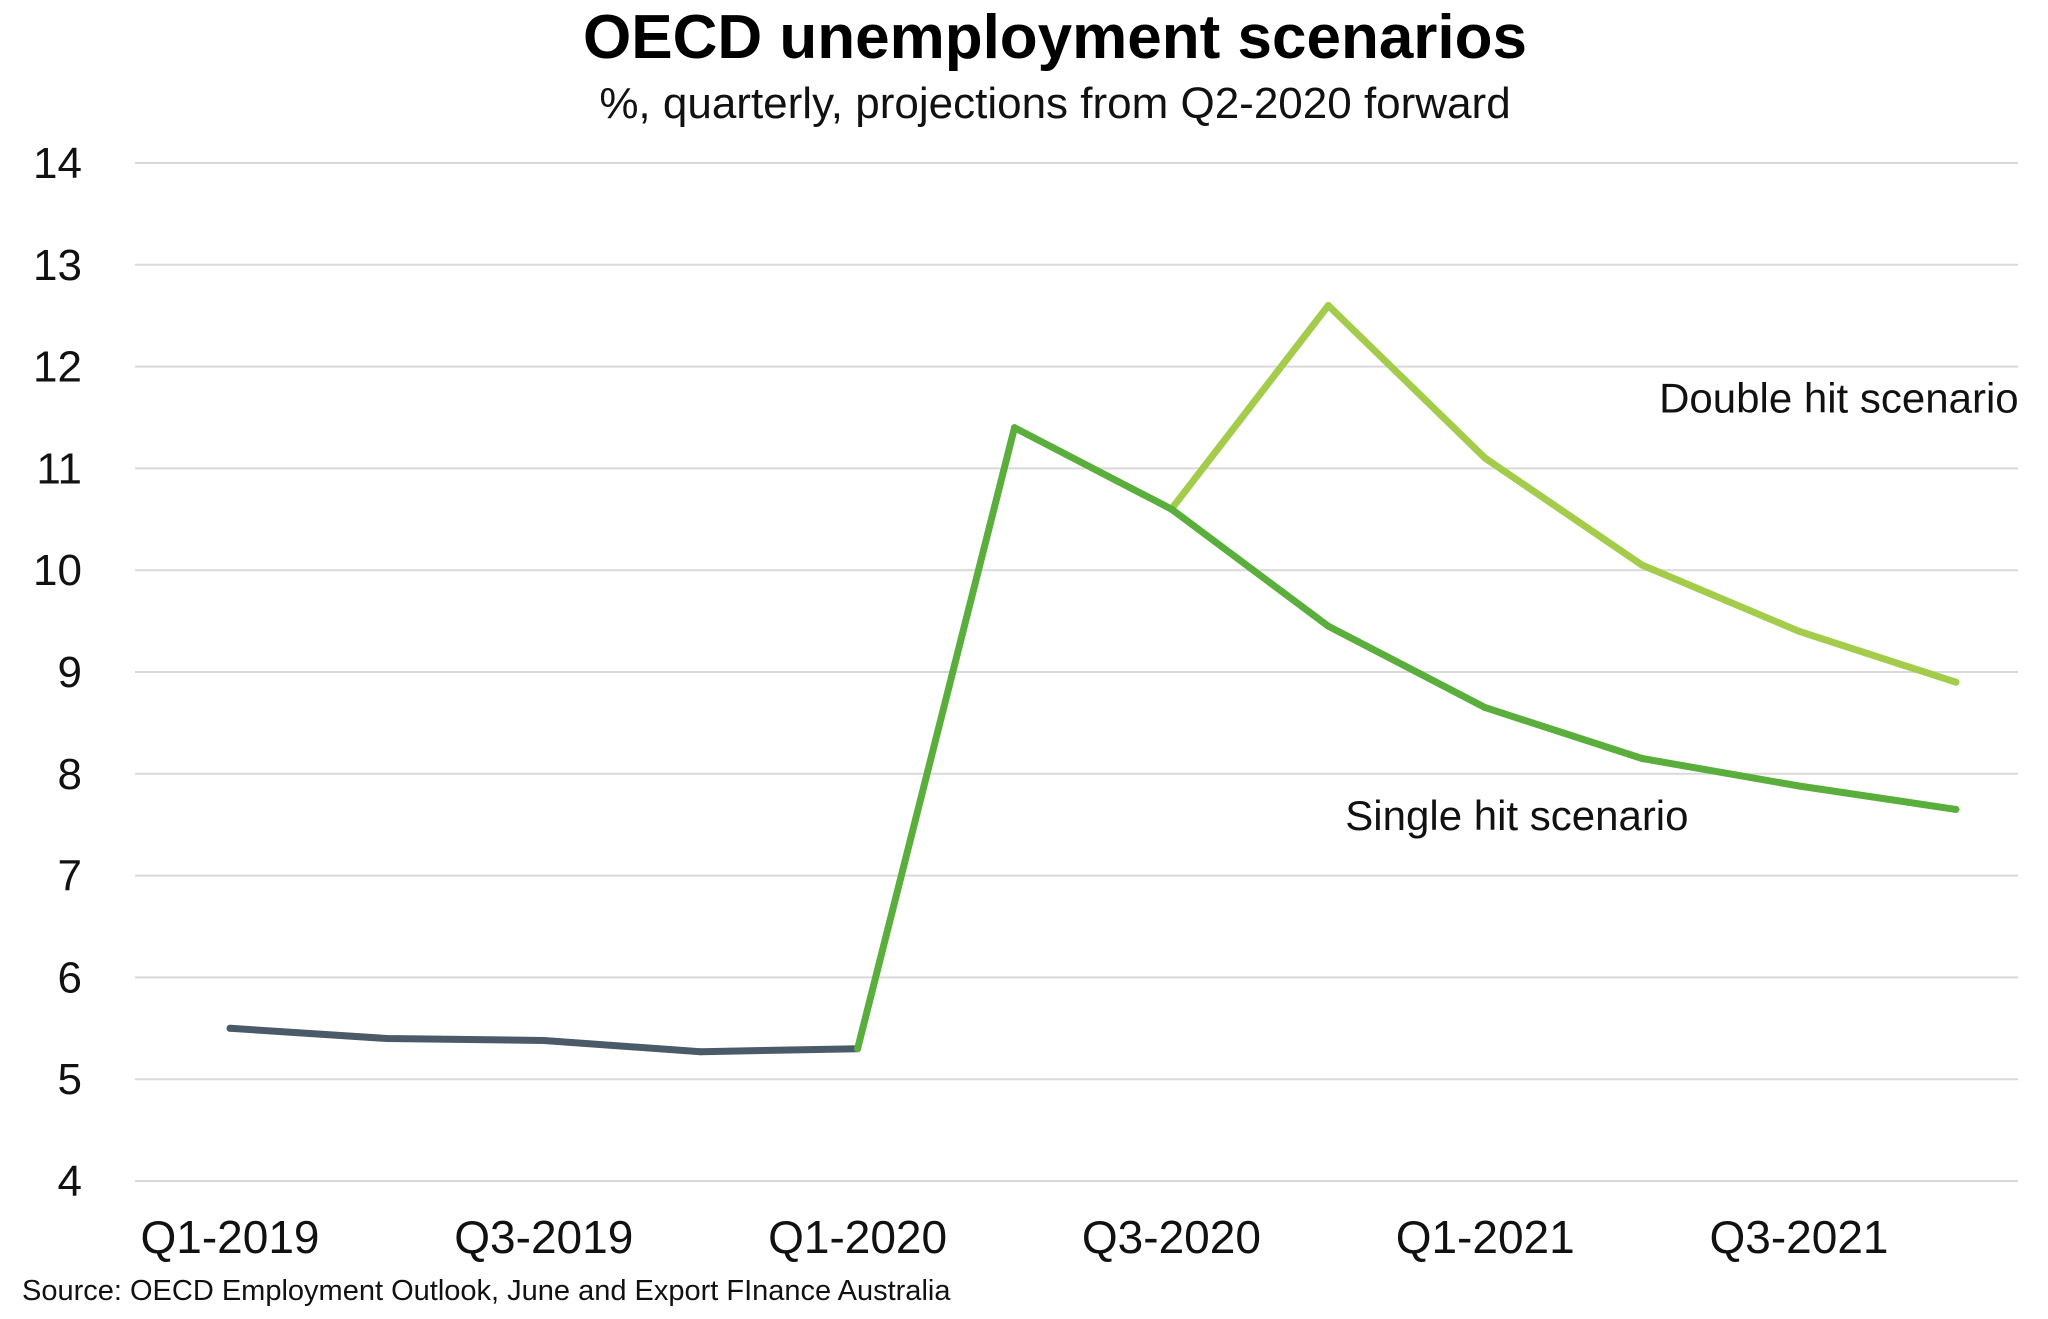 The height and width of the screenshot is (1319, 2048). What do you see at coordinates (543, 1237) in the screenshot?
I see `x-tick-label: Q3-2019` at bounding box center [543, 1237].